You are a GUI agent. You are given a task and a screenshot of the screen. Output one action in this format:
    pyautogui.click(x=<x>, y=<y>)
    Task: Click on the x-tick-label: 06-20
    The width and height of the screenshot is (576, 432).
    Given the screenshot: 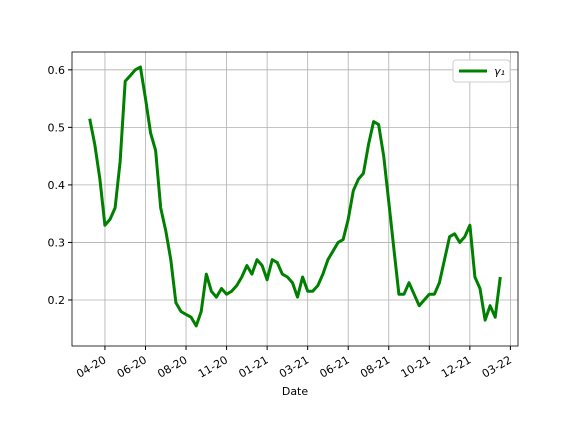 What is the action you would take?
    pyautogui.click(x=132, y=366)
    